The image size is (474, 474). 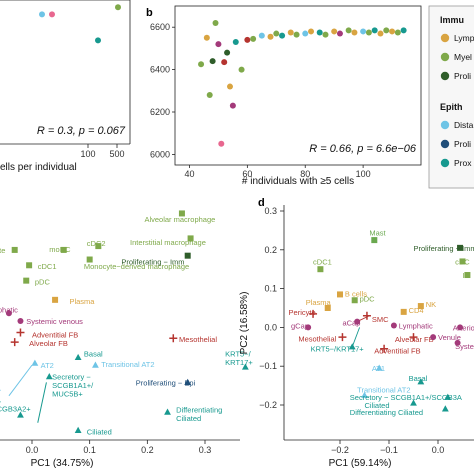 What do you see at coordinates (464, 125) in the screenshot?
I see `legend-entry: Dista` at bounding box center [464, 125].